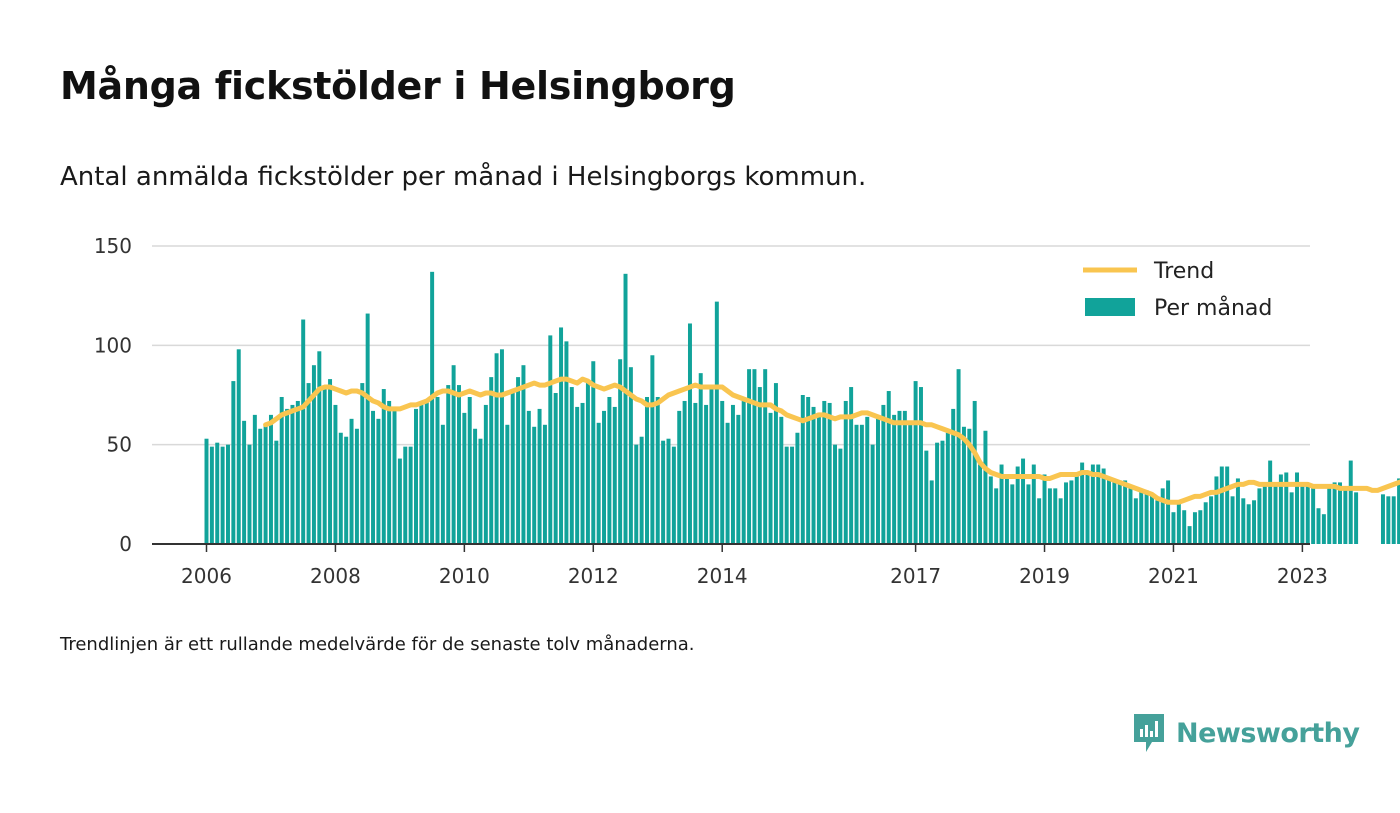  I want to click on y-axis-labels: 0 50 100 150, so click(113, 395).